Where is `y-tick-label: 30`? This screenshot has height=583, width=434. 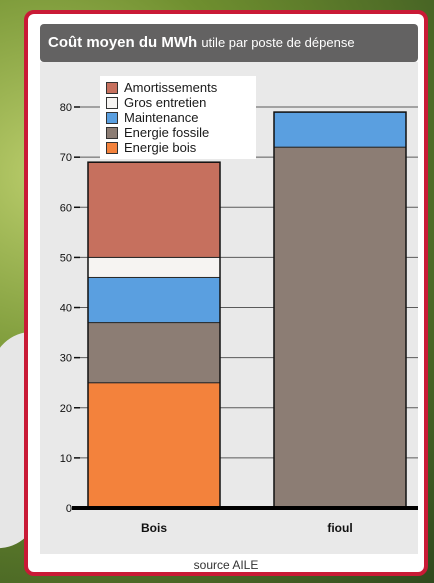 y-tick-label: 30 is located at coordinates (66, 359).